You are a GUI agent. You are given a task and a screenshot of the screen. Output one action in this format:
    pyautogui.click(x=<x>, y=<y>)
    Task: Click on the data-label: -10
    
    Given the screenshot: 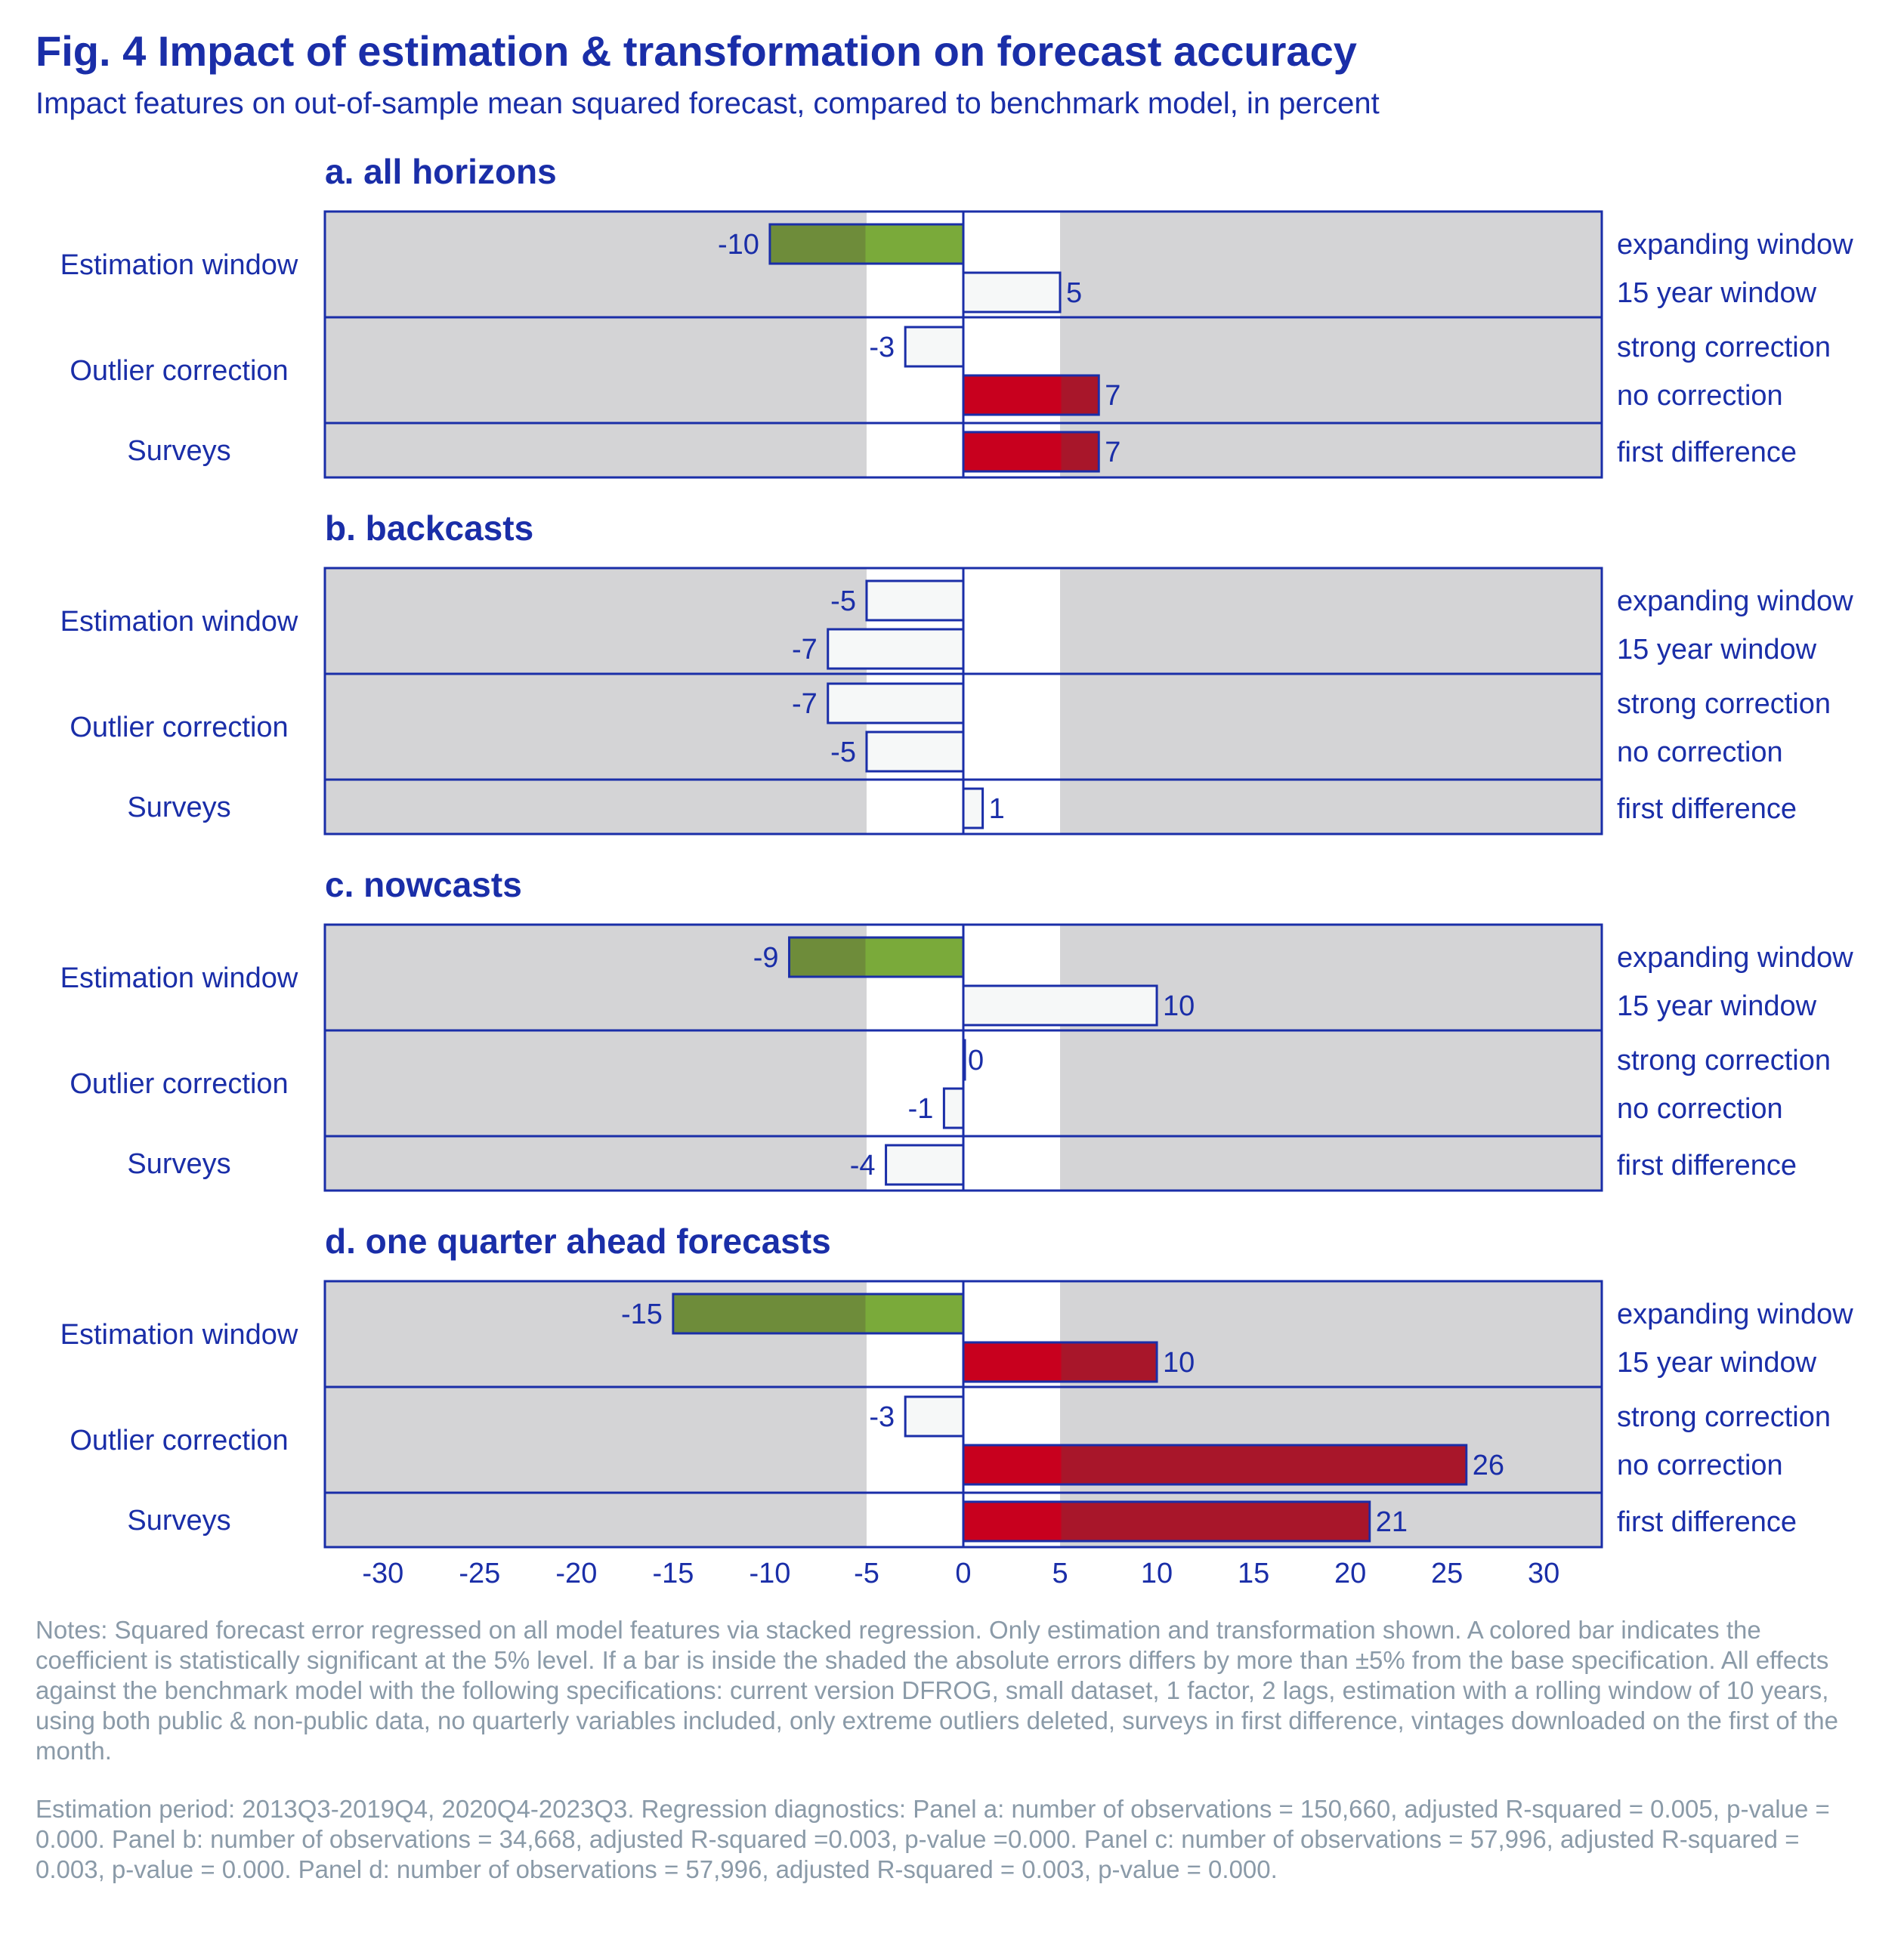 What is the action you would take?
    pyautogui.click(x=738, y=245)
    